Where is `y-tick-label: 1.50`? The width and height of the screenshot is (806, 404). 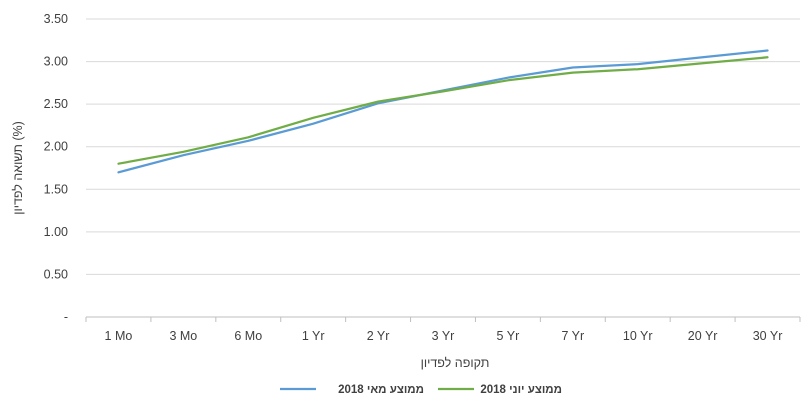 y-tick-label: 1.50 is located at coordinates (56, 189).